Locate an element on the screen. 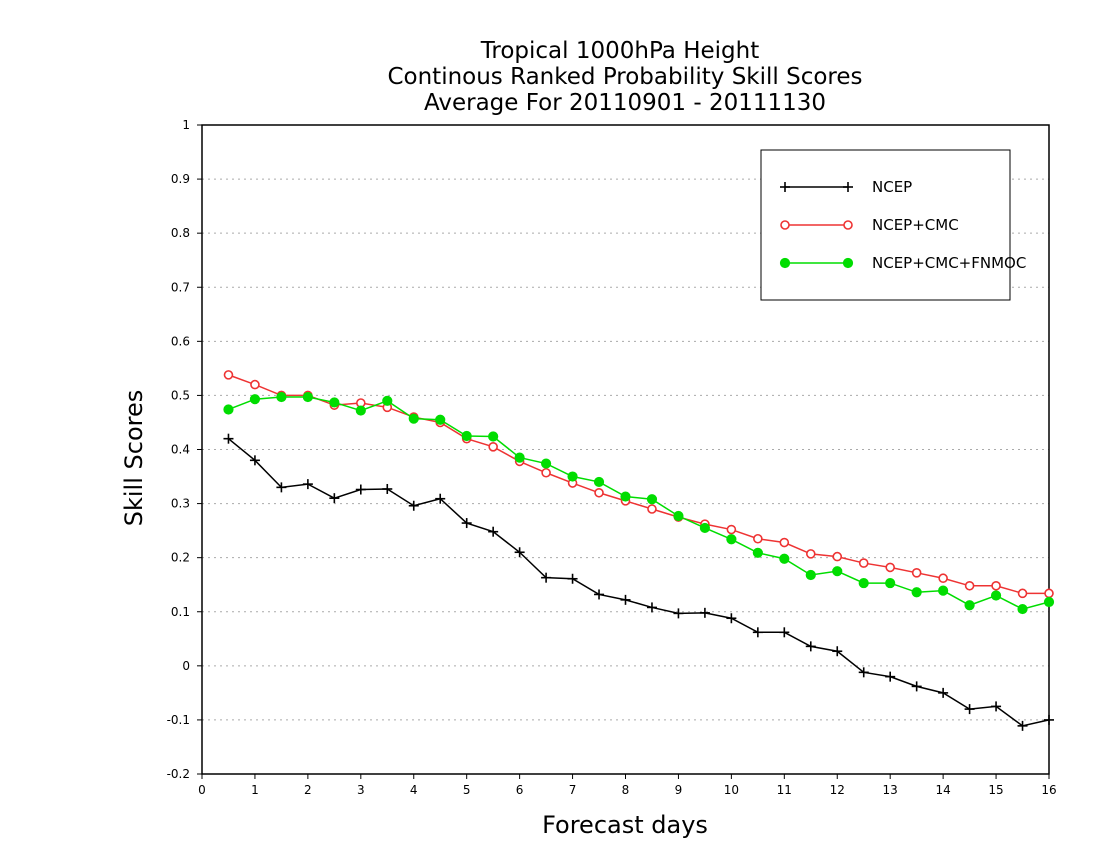 This screenshot has width=1100, height=854. y-tick-label: 0.7 is located at coordinates (180, 287).